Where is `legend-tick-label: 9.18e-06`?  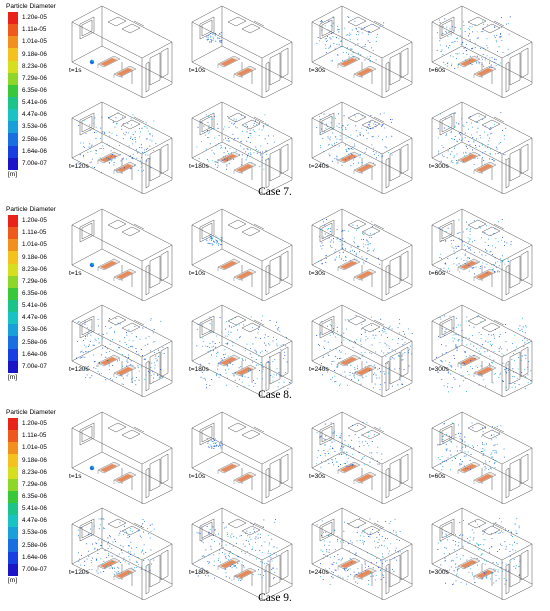
legend-tick-label: 9.18e-06 is located at coordinates (34, 460).